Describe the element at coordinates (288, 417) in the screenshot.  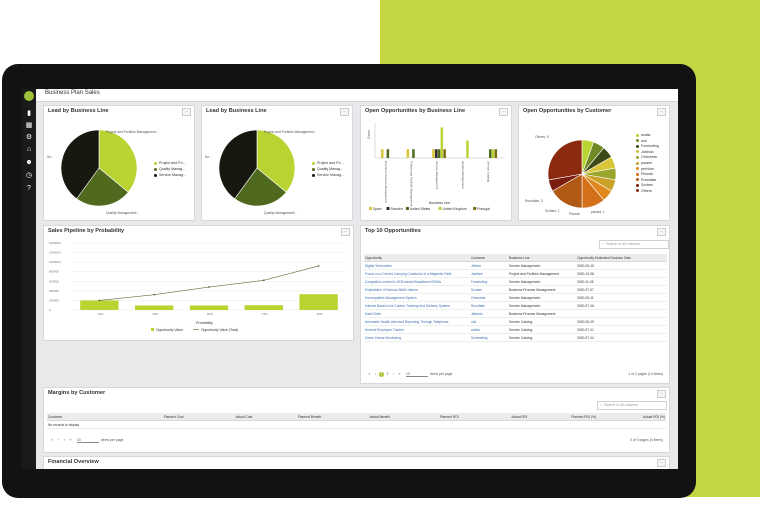
I see `column-header: Planned Benefit` at that location.